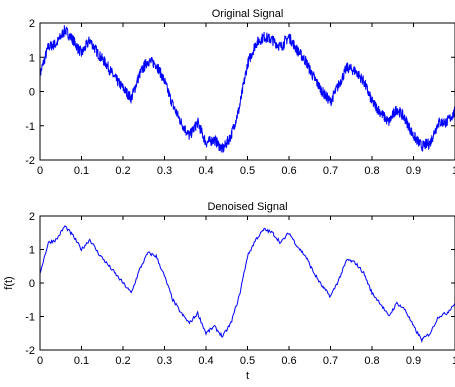  What do you see at coordinates (247, 376) in the screenshot?
I see `x-axis-label: t` at bounding box center [247, 376].